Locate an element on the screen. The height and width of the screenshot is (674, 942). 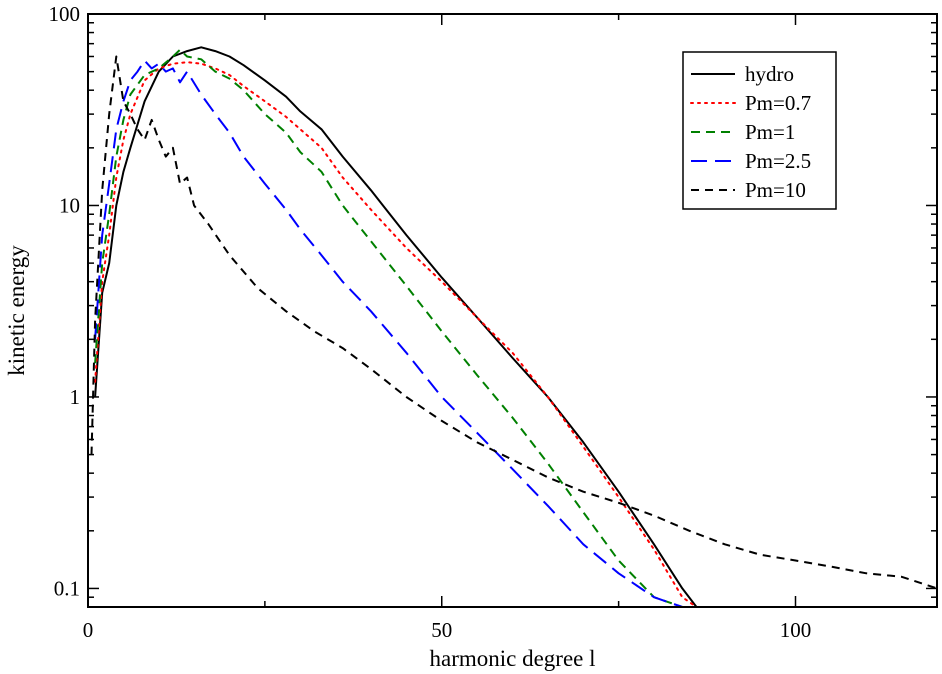
x-tick-label: 100 is located at coordinates (796, 630).